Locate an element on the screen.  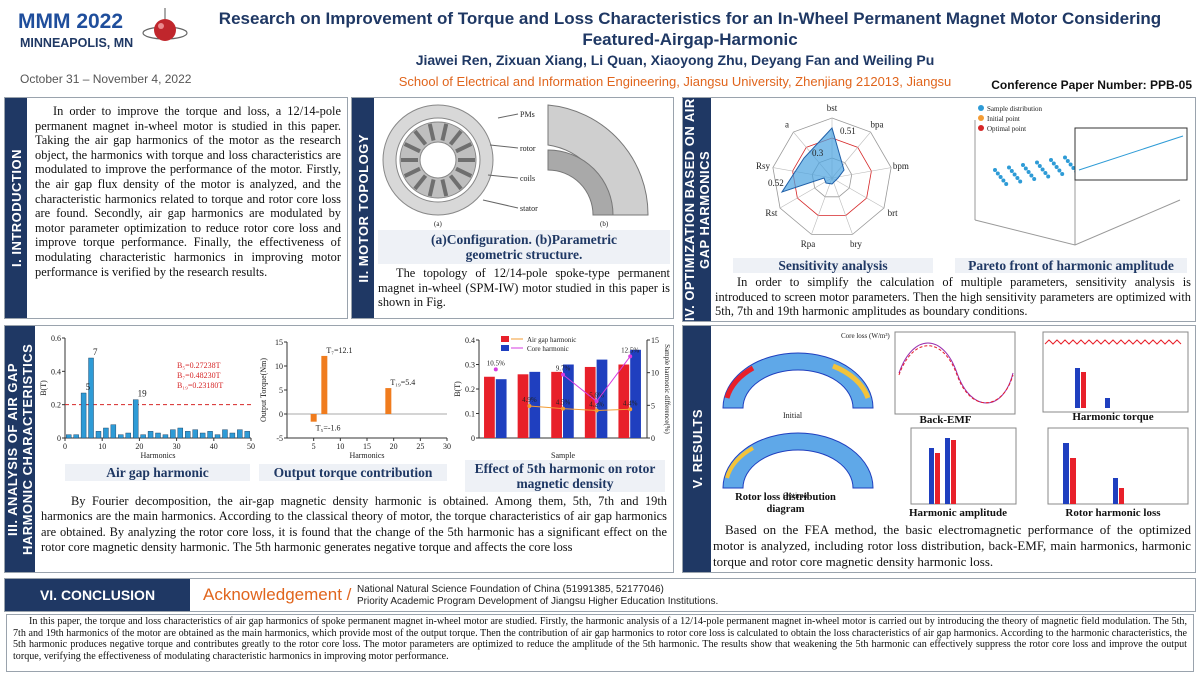
y-axis-label: B(T) is located at coordinates (43, 388).